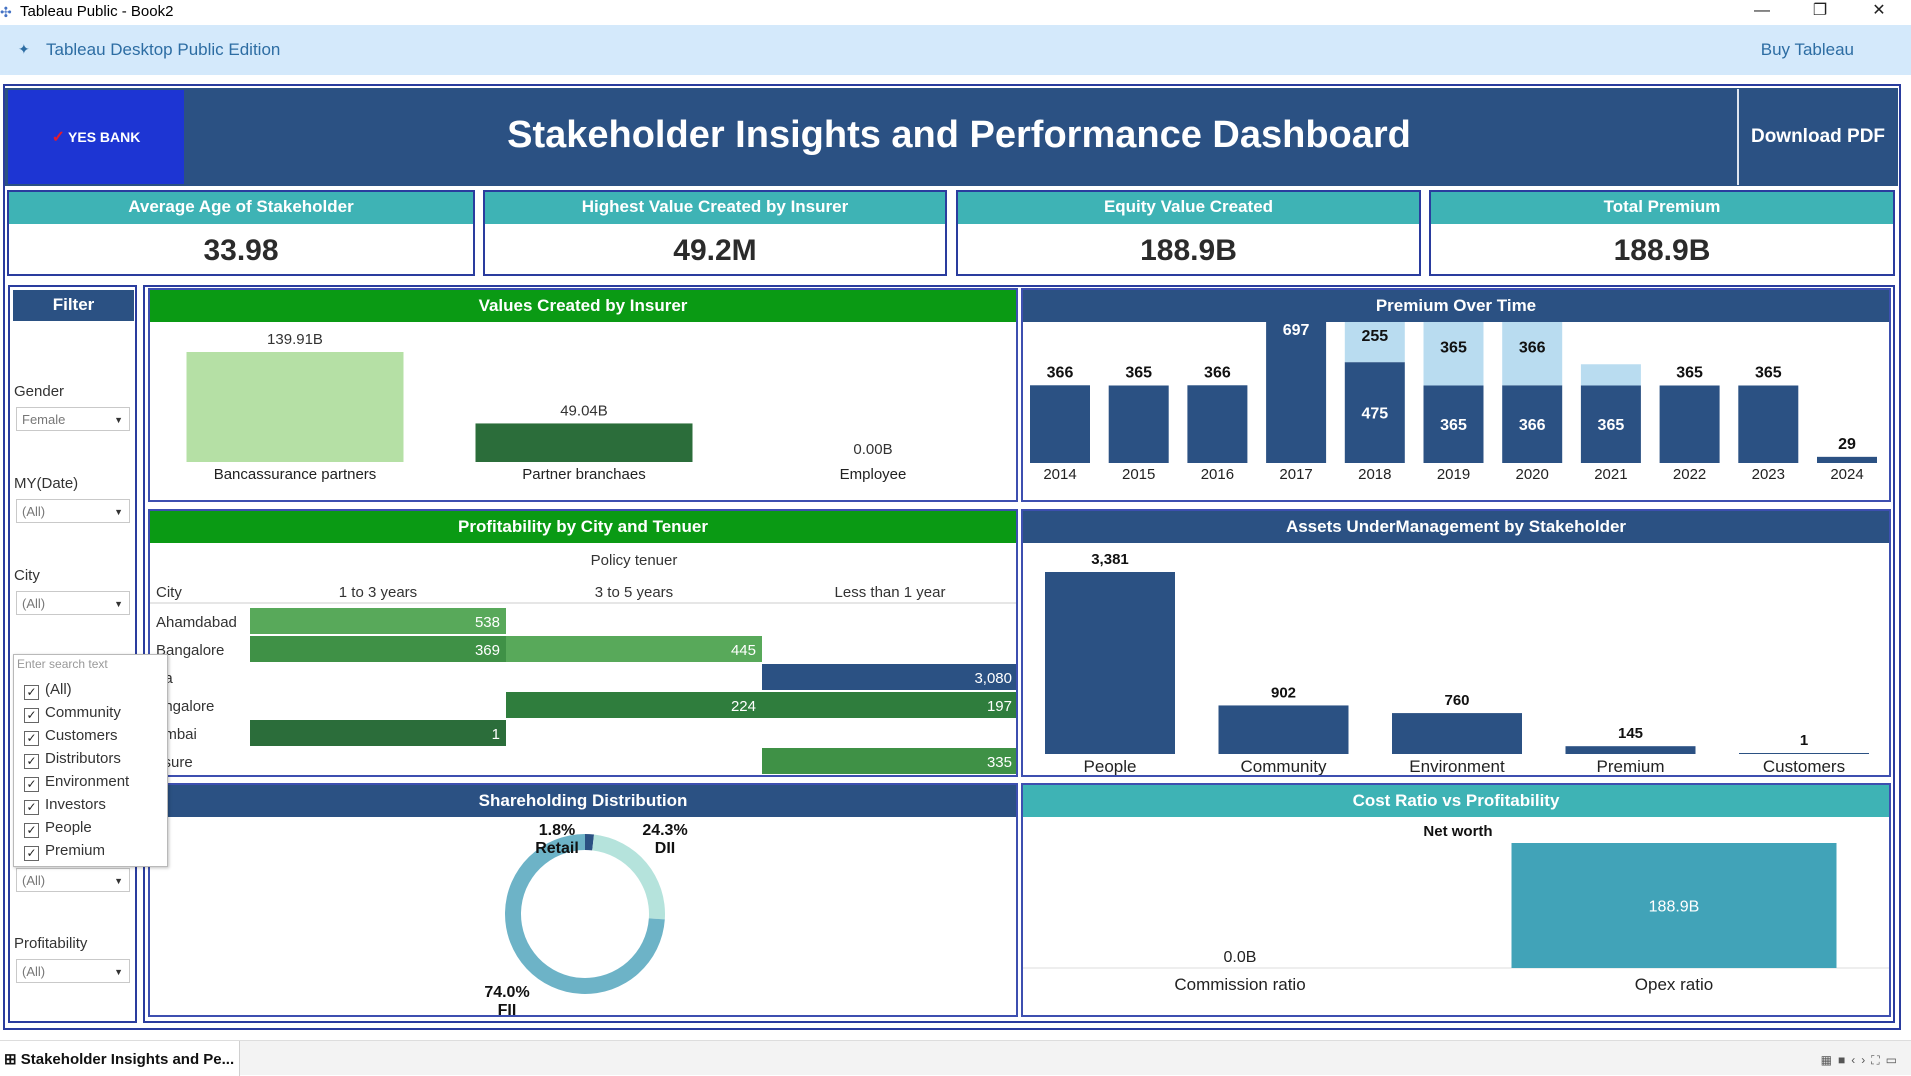 The image size is (1911, 1076). What do you see at coordinates (1059, 474) in the screenshot?
I see `x-tick-label: 2014` at bounding box center [1059, 474].